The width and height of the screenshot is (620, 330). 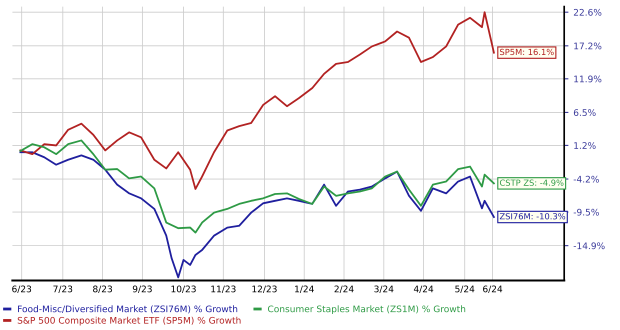 What do you see at coordinates (585, 145) in the screenshot?
I see `y-tick-label: 1.2%` at bounding box center [585, 145].